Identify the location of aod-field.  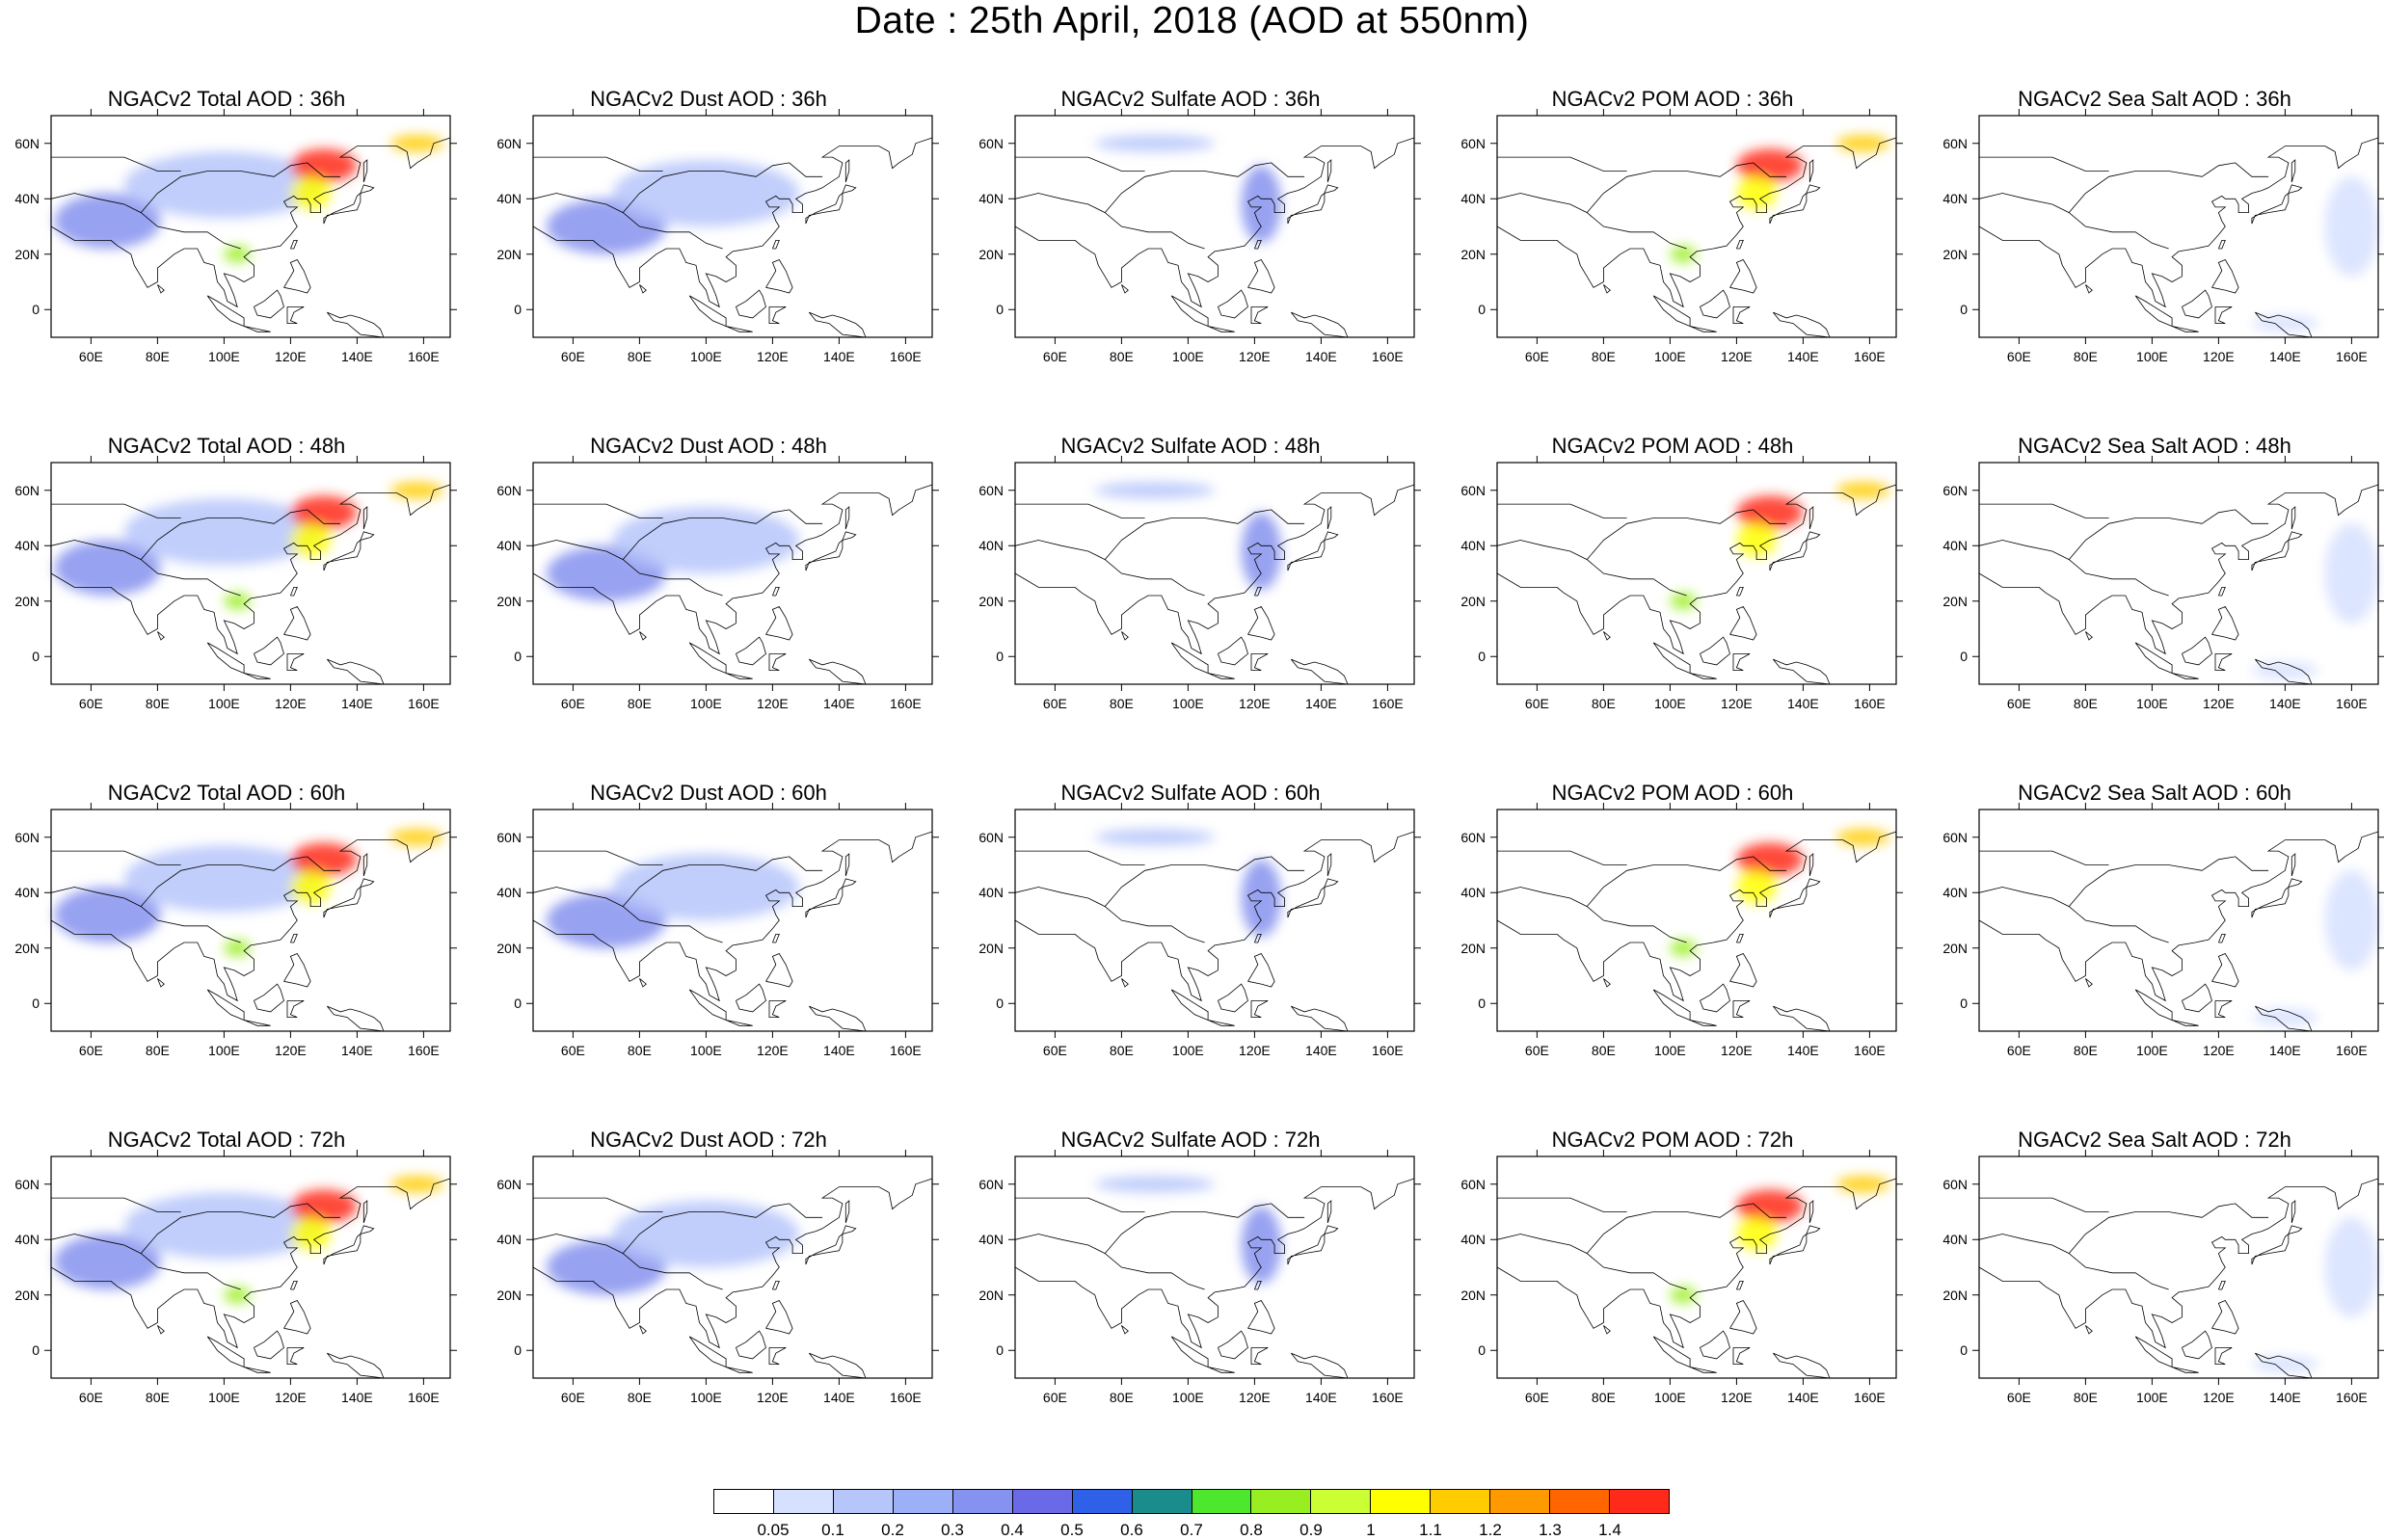
(1187, 1230).